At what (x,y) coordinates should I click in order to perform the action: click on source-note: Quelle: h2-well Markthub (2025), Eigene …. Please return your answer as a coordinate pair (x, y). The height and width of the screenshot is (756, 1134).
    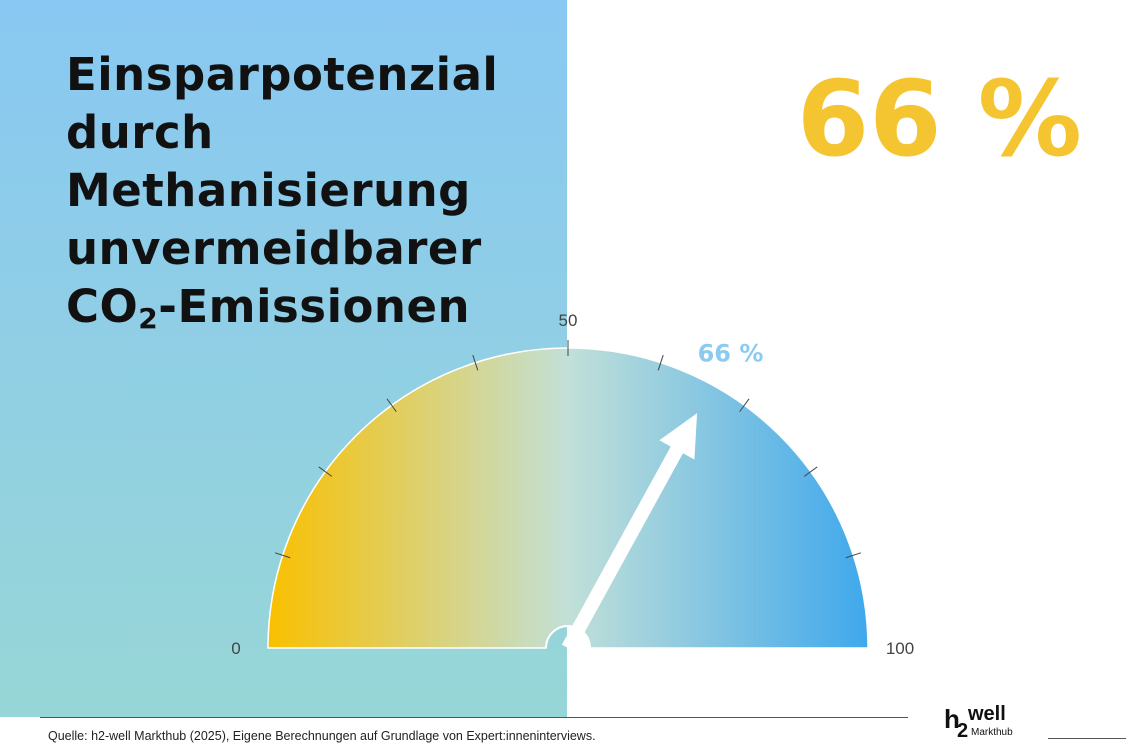
    Looking at the image, I should click on (322, 736).